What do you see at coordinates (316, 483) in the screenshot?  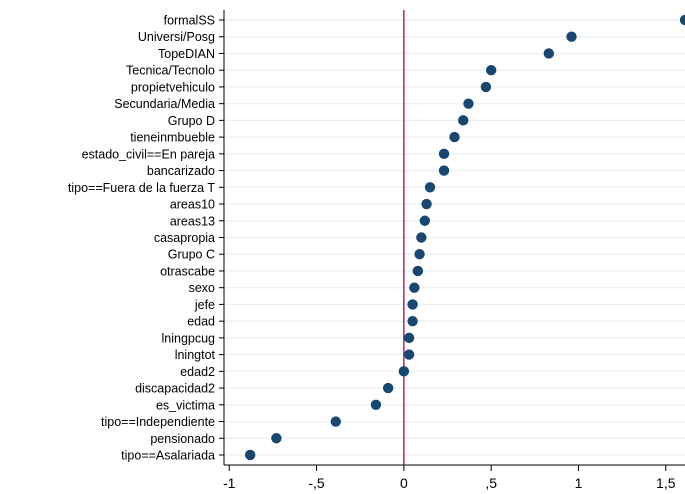 I see `x-tick-label: -,5` at bounding box center [316, 483].